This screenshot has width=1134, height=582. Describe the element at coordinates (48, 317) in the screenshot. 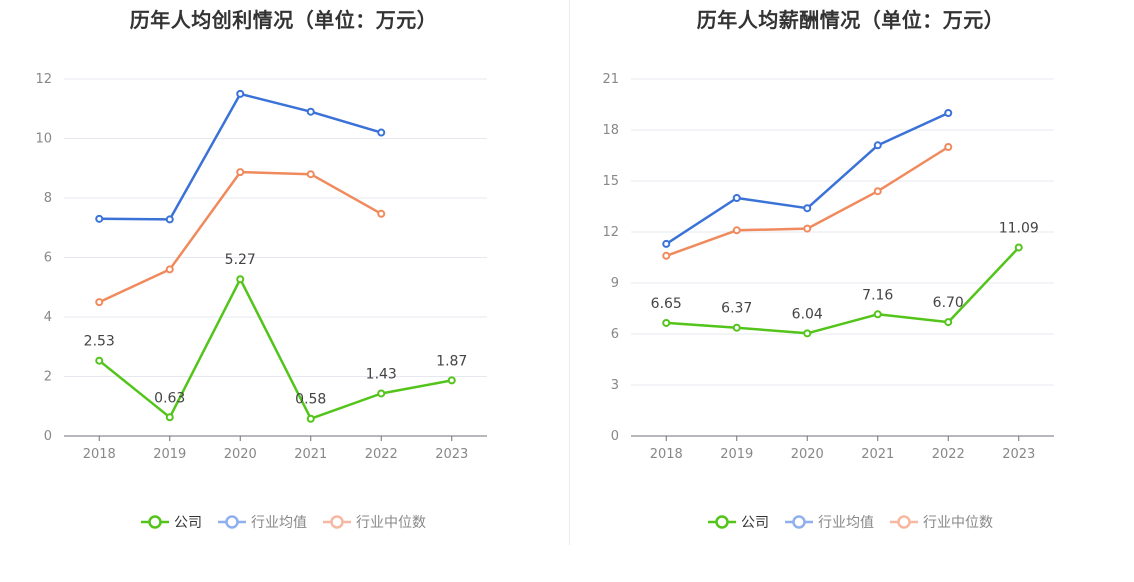

I see `y-tick-label: 4` at that location.